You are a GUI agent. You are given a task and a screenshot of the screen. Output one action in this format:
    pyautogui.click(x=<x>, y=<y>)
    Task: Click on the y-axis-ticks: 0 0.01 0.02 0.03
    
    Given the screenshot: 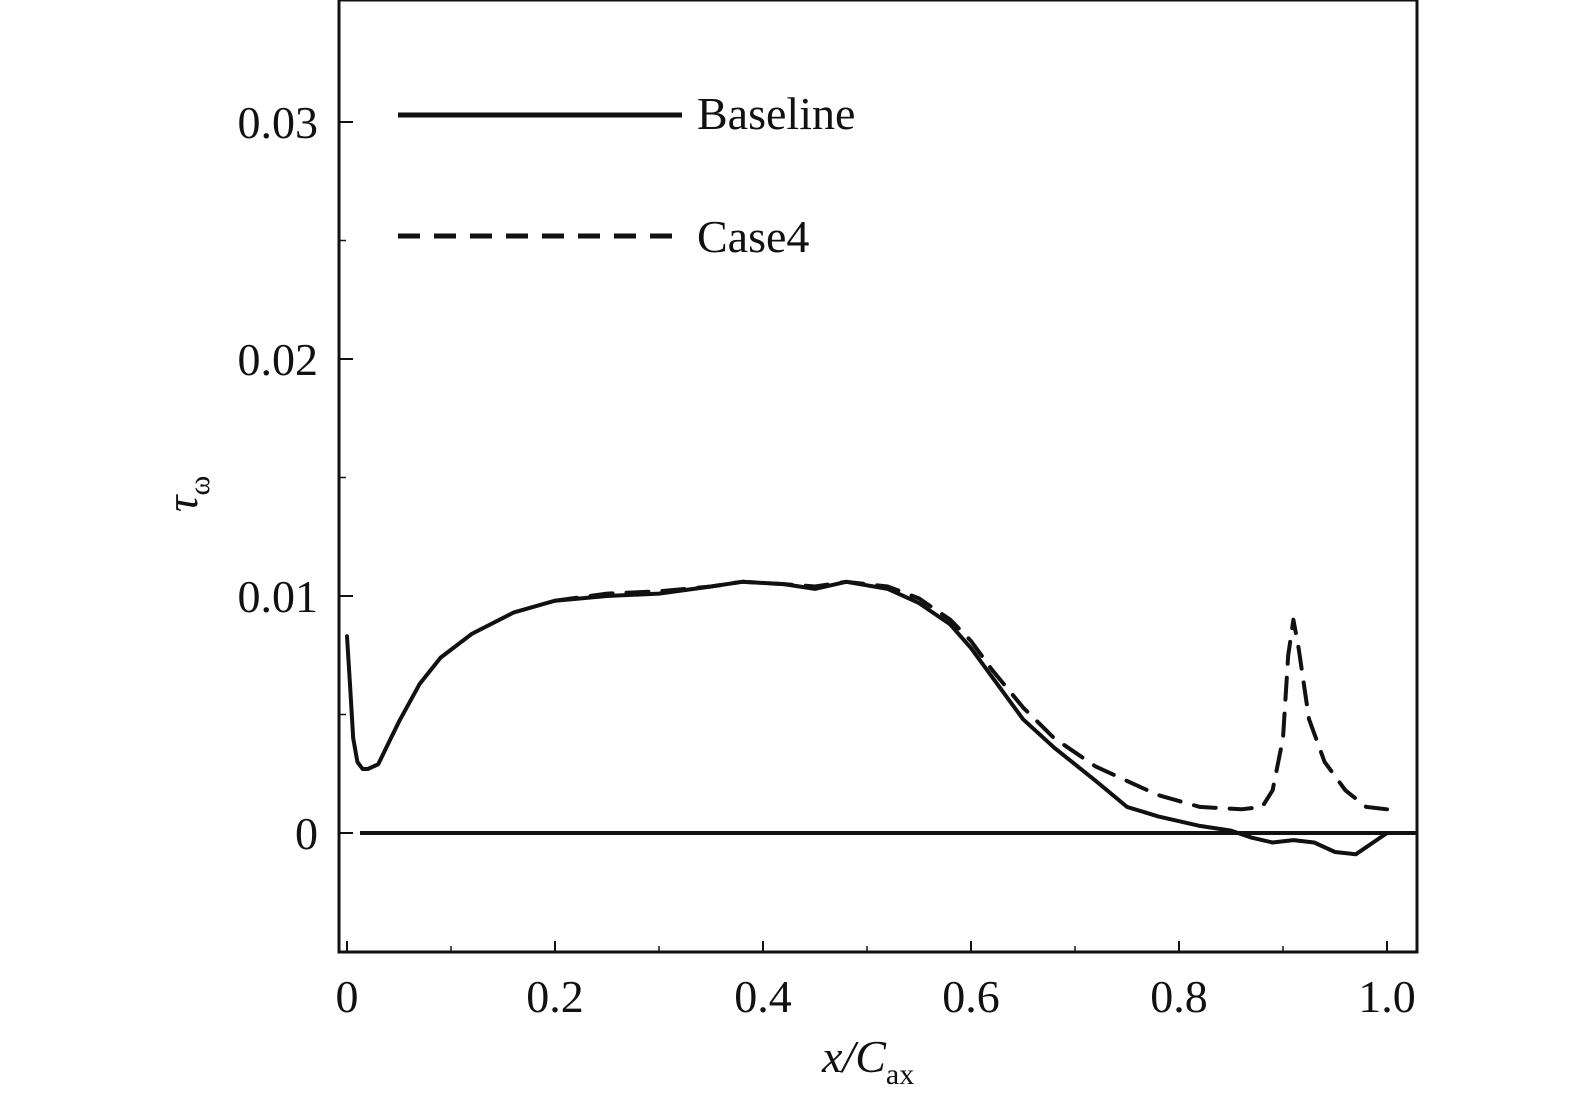 What is the action you would take?
    pyautogui.click(x=295, y=478)
    